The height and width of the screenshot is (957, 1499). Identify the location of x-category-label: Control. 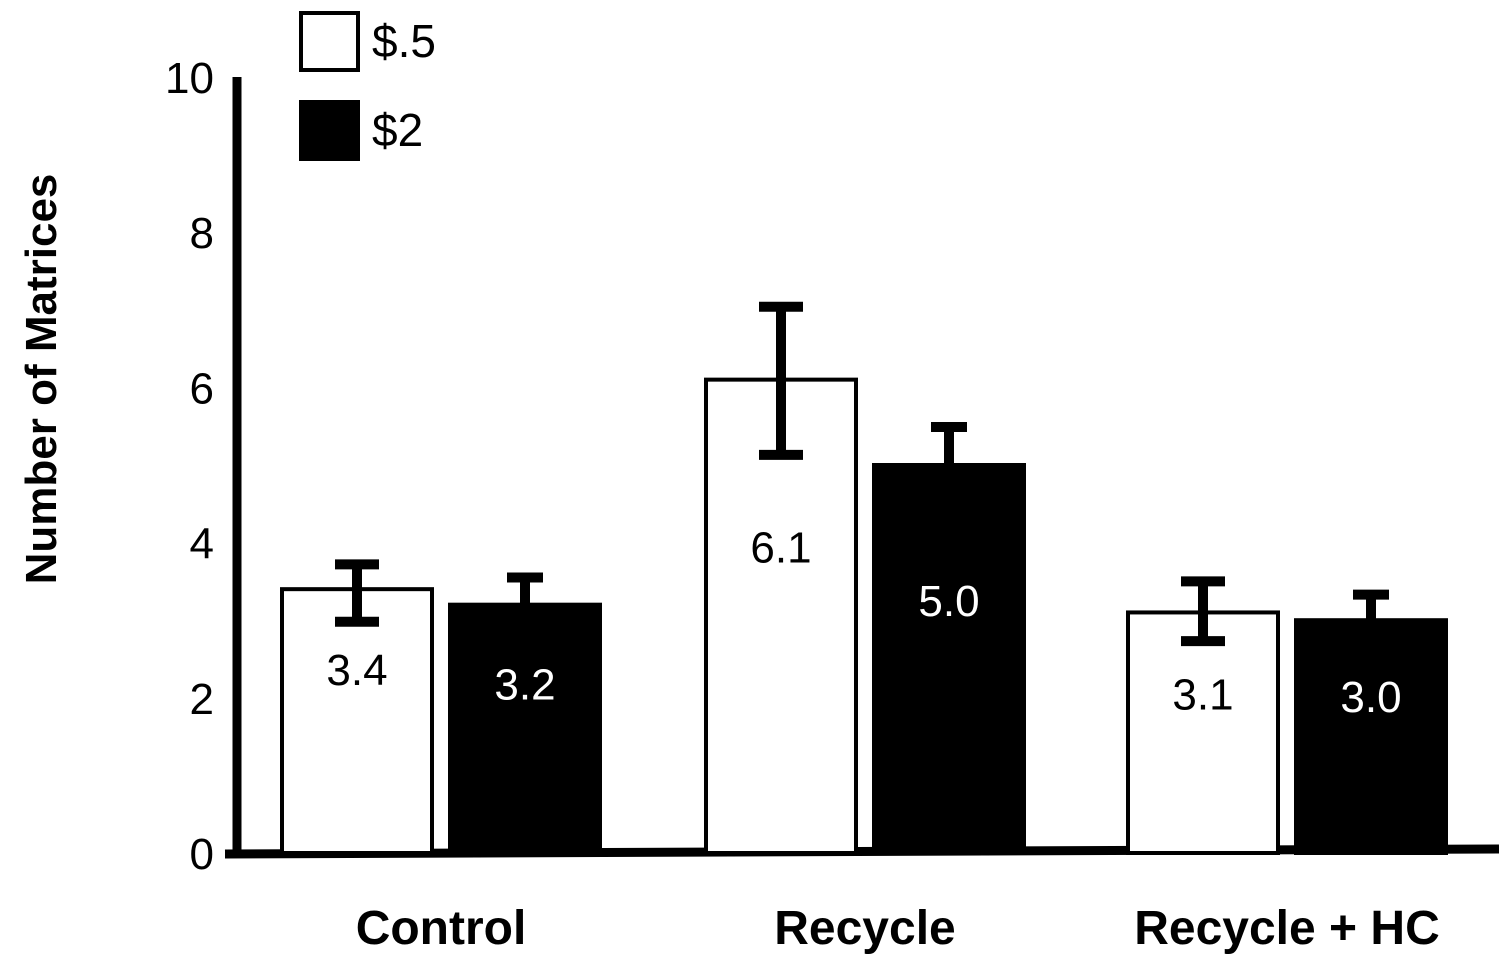
(441, 928).